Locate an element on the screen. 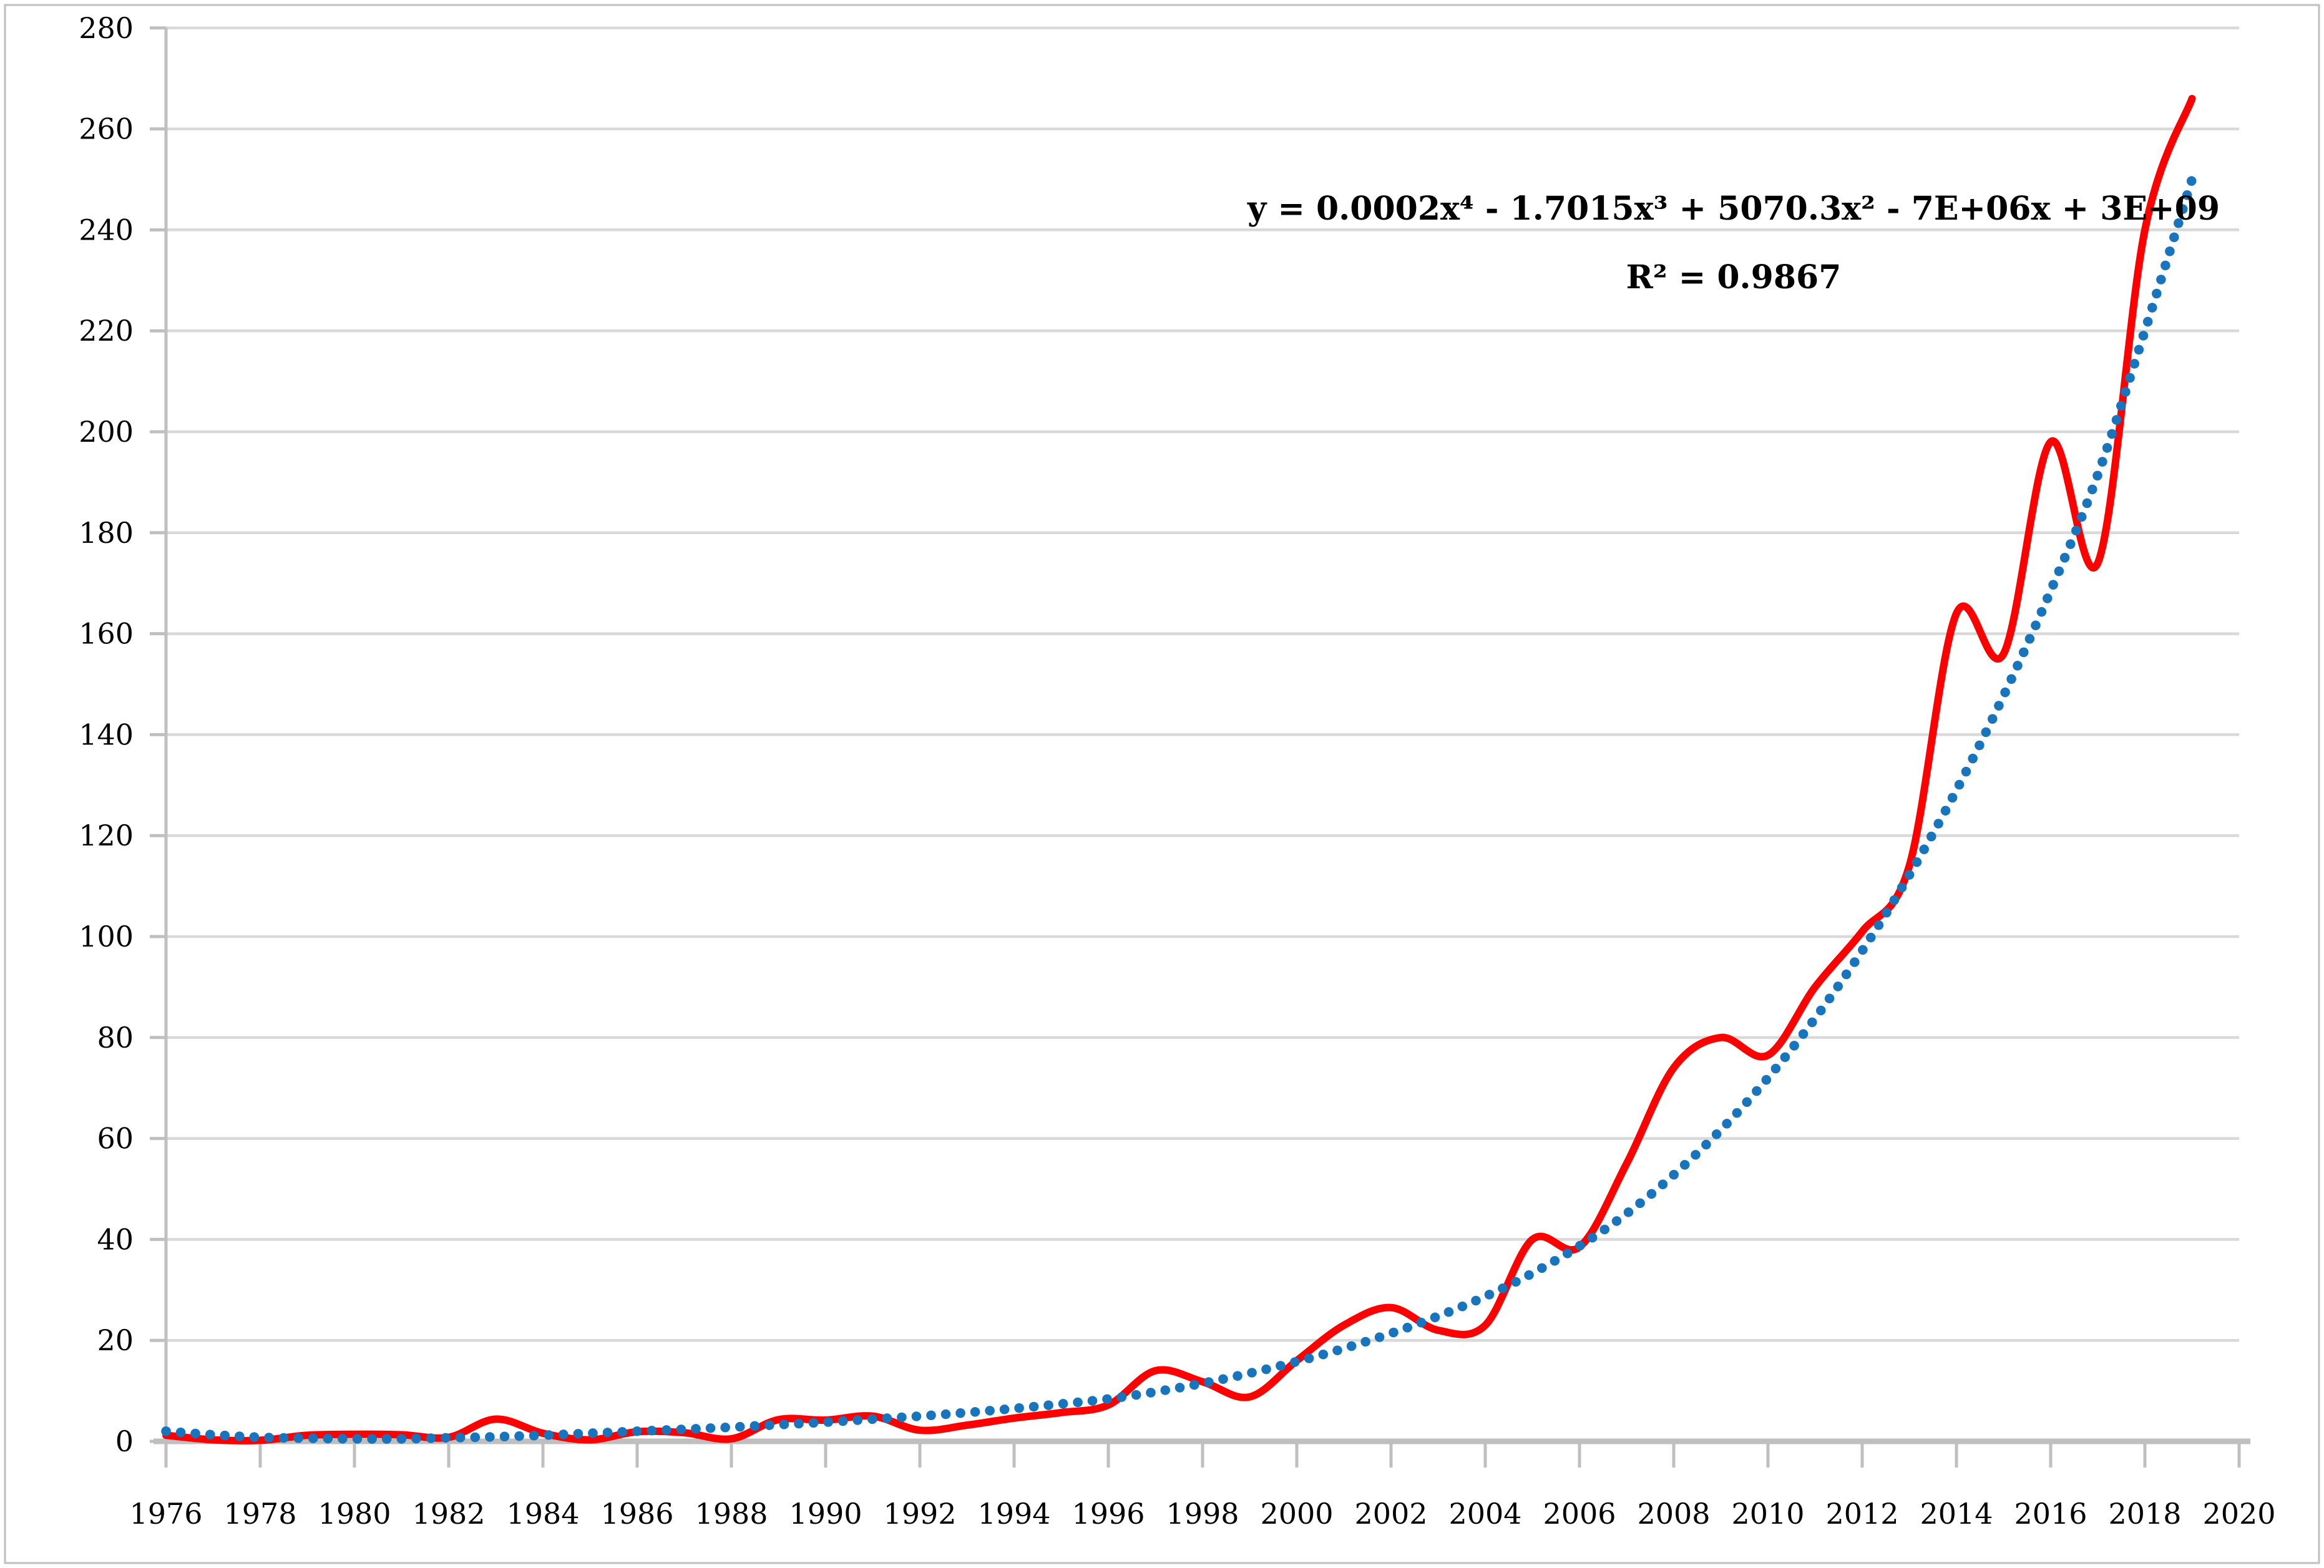  y-axis-tick-label-20: 20 is located at coordinates (116, 1340).